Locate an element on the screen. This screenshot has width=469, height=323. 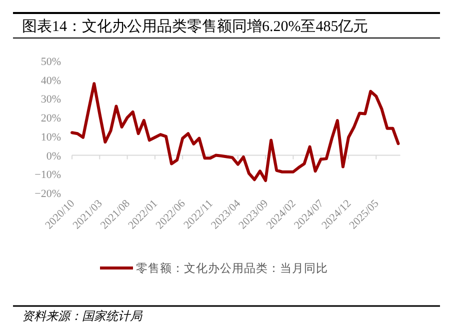
y-tick-label: 50% is located at coordinates (50, 62).